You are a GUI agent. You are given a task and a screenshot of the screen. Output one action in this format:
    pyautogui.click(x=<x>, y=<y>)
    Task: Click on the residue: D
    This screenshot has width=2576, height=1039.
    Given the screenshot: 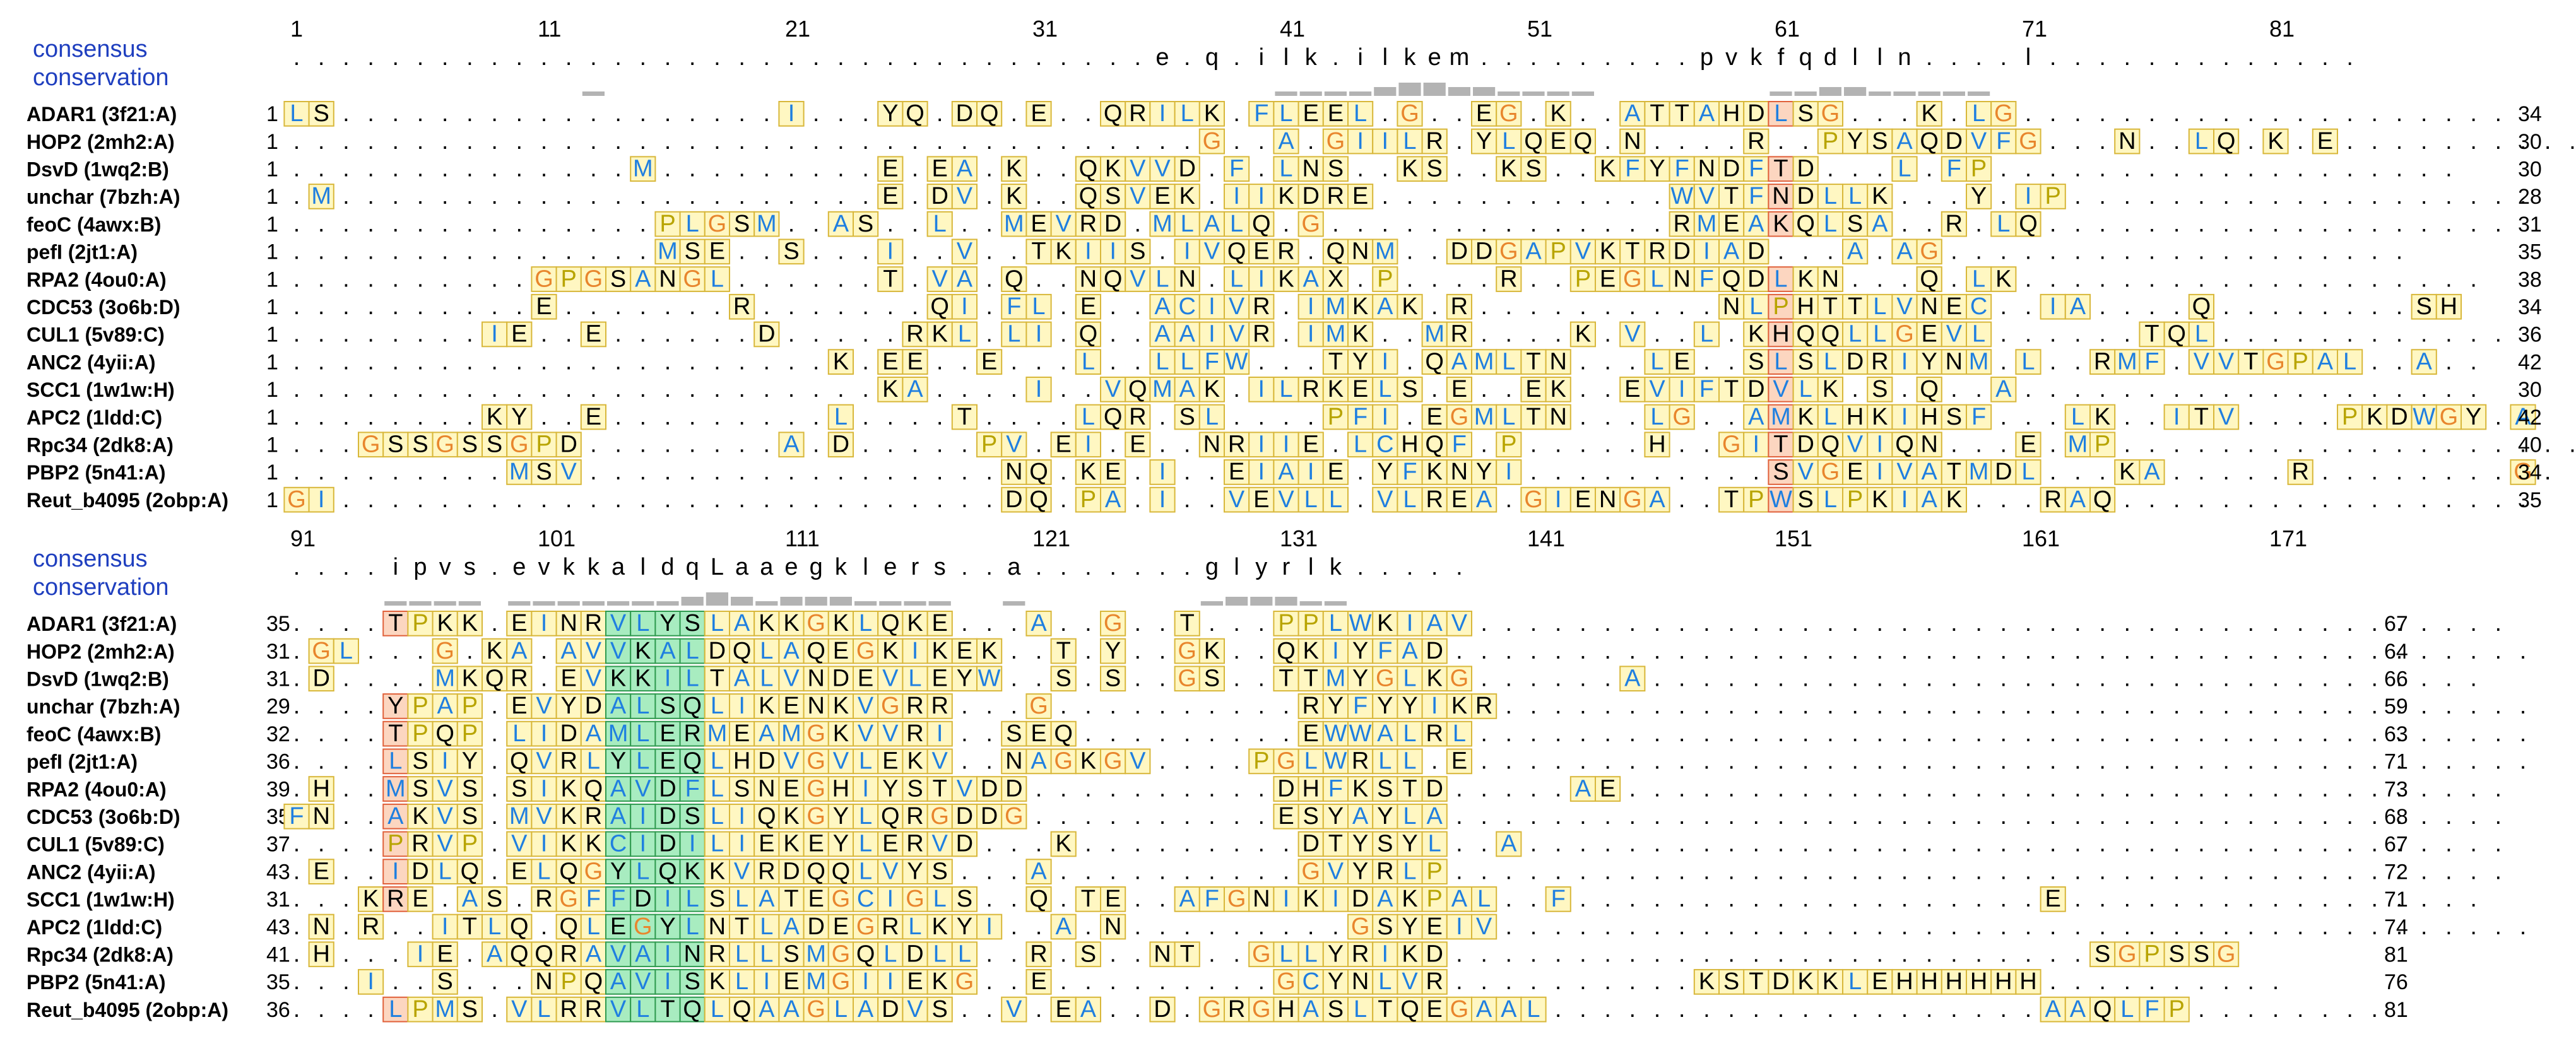 What is the action you would take?
    pyautogui.click(x=1755, y=279)
    